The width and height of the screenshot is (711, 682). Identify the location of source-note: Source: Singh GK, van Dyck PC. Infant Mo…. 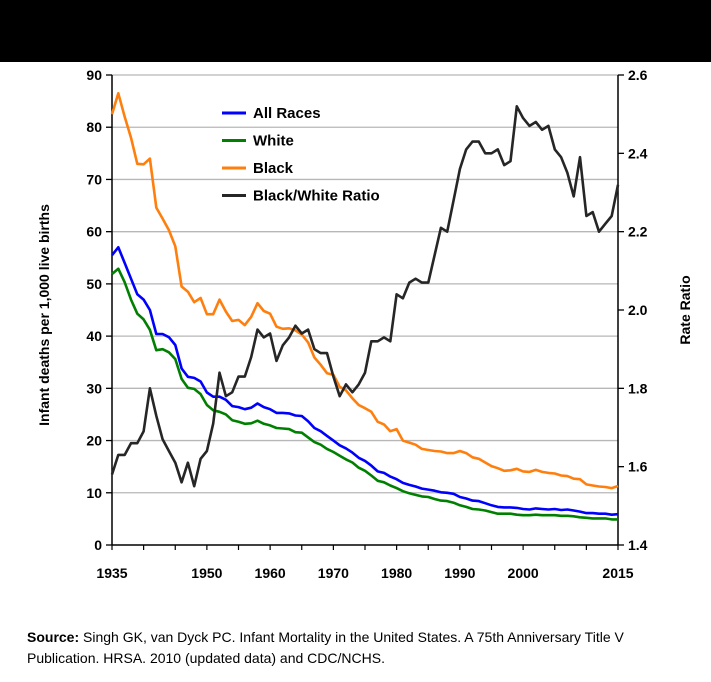
(357, 648).